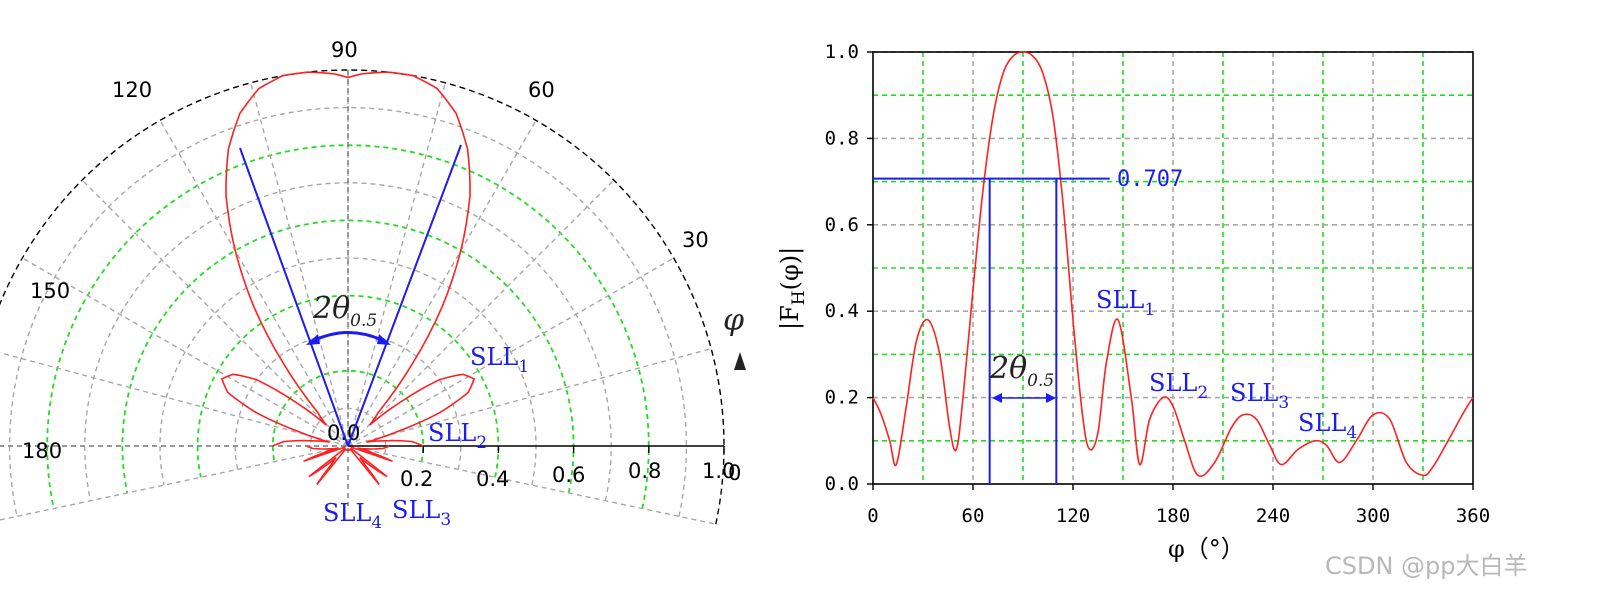 The height and width of the screenshot is (609, 1613). I want to click on polar-sll2-base: SLL, so click(452, 433).